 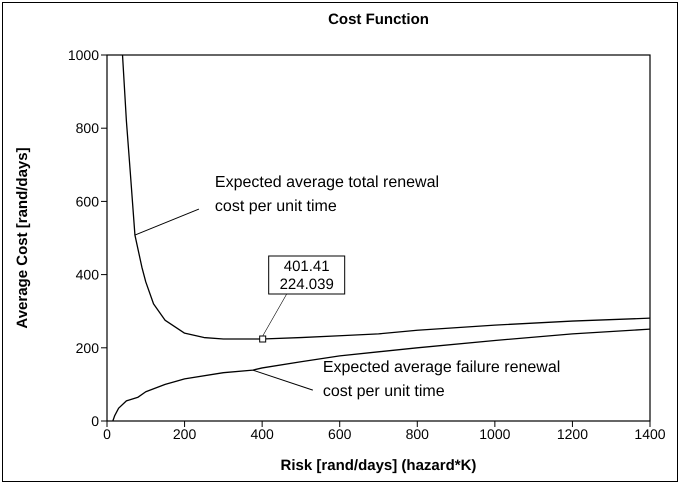 I want to click on x-tick-label: 1200, so click(x=572, y=434).